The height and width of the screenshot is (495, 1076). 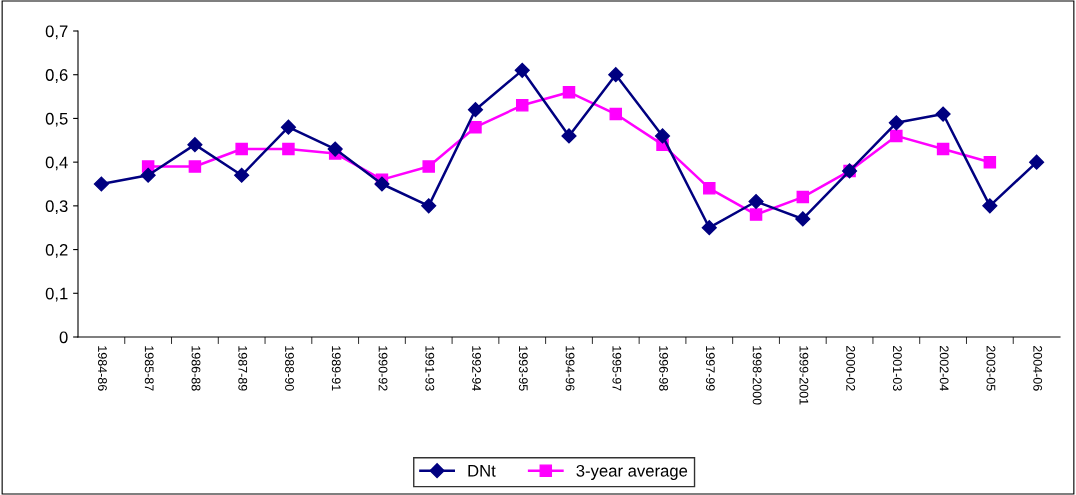 I want to click on y-tick-label: 0,2, so click(x=56, y=250).